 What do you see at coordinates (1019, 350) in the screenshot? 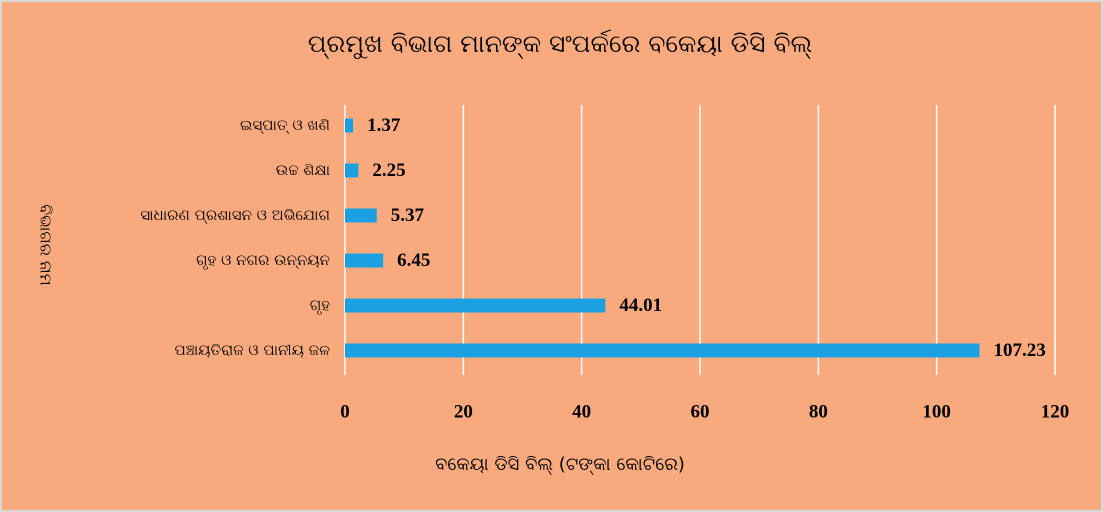
I see `data-label: 107.23` at bounding box center [1019, 350].